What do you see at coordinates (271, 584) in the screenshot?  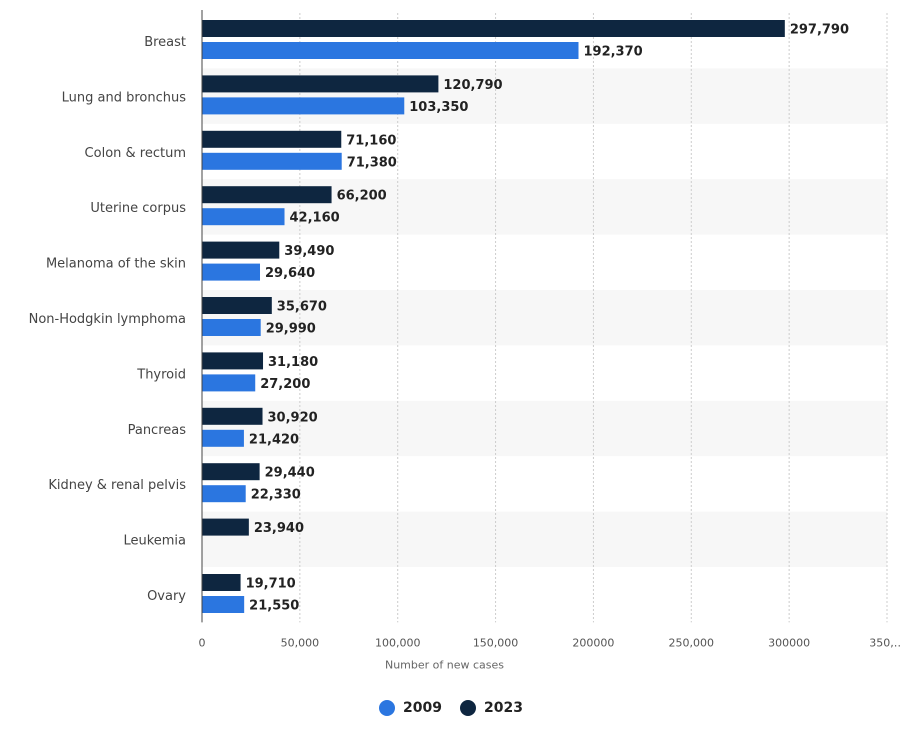 I see `value-label-2023: 19,710` at bounding box center [271, 584].